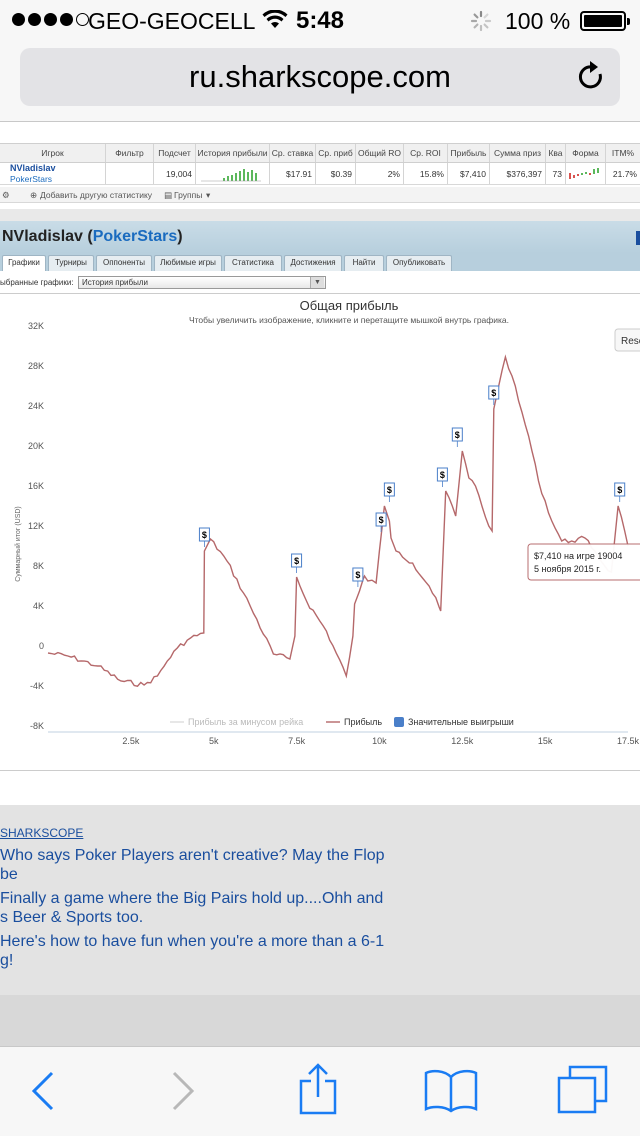 The image size is (640, 1136). I want to click on y-tick-label: 12K, so click(36, 526).